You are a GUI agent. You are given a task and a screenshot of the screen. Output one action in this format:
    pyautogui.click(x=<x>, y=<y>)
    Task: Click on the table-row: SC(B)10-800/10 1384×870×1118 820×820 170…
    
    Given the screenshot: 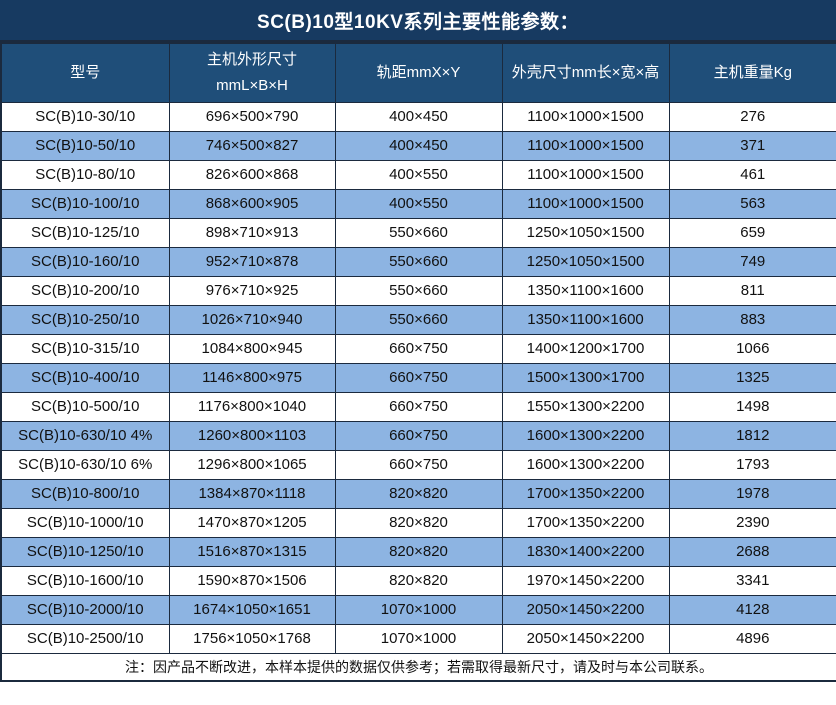 What is the action you would take?
    pyautogui.click(x=418, y=493)
    